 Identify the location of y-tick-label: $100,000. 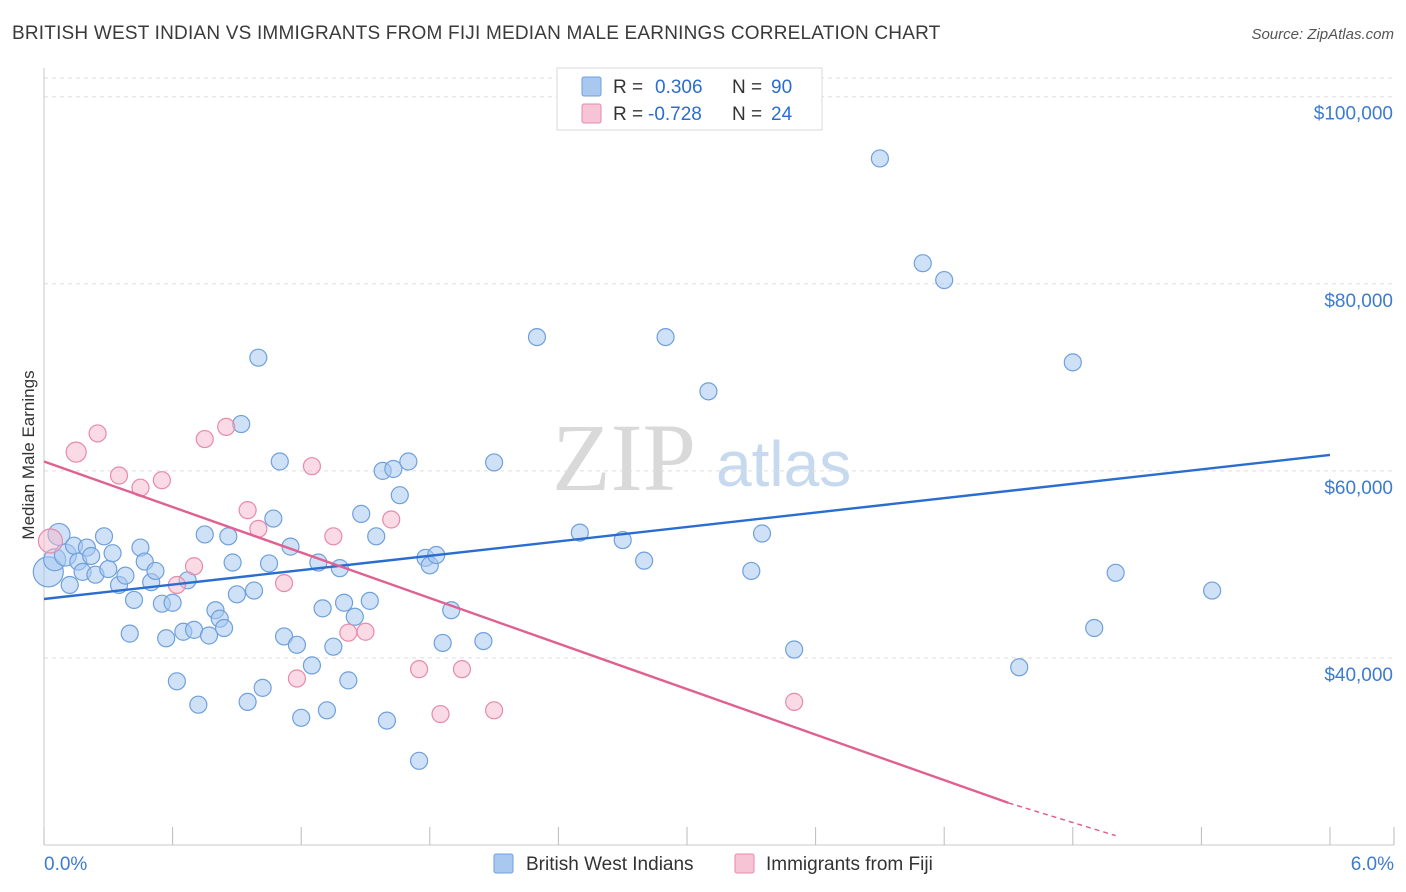
(1353, 114).